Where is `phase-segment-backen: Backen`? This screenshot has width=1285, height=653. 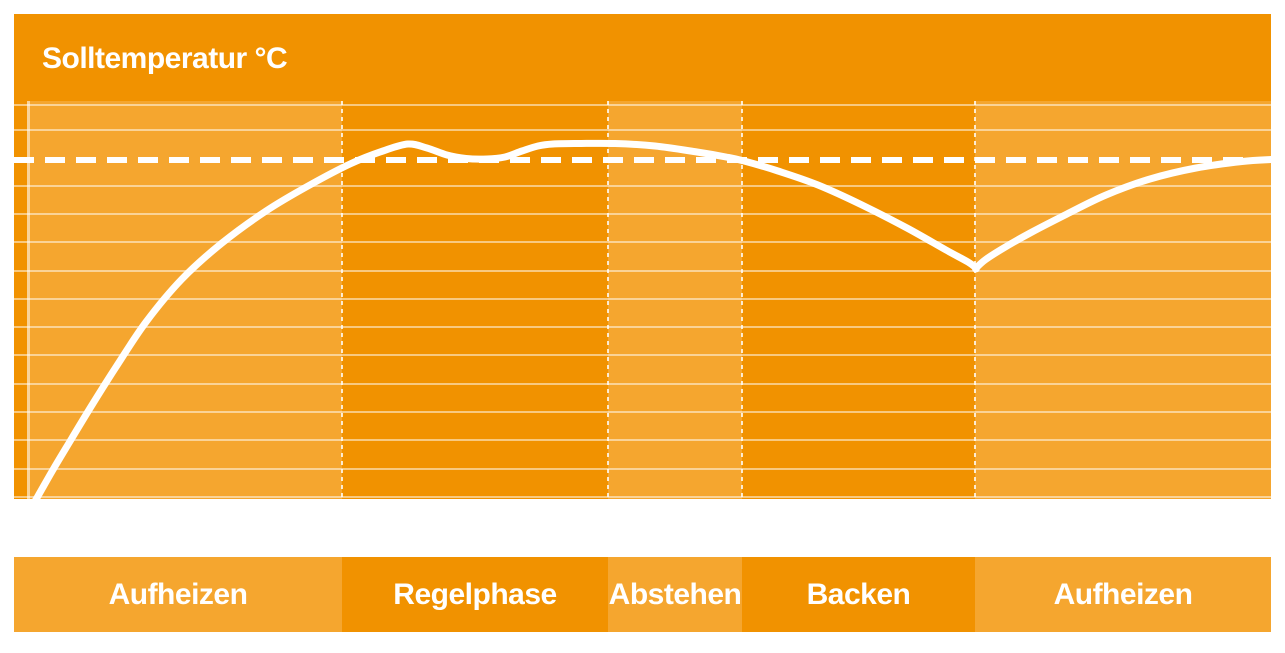
phase-segment-backen: Backen is located at coordinates (858, 594).